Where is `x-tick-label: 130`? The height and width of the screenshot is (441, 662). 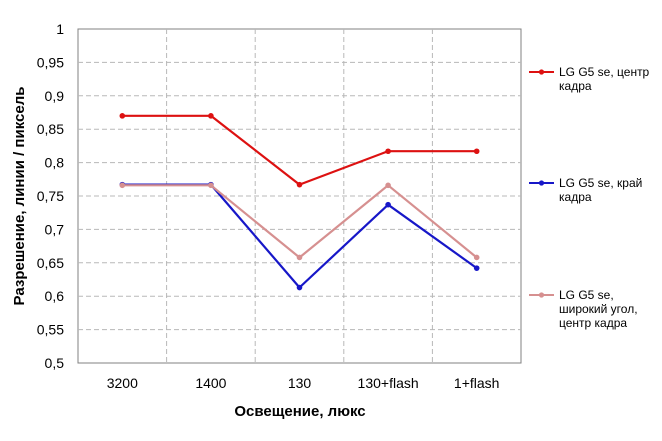 x-tick-label: 130 is located at coordinates (300, 383).